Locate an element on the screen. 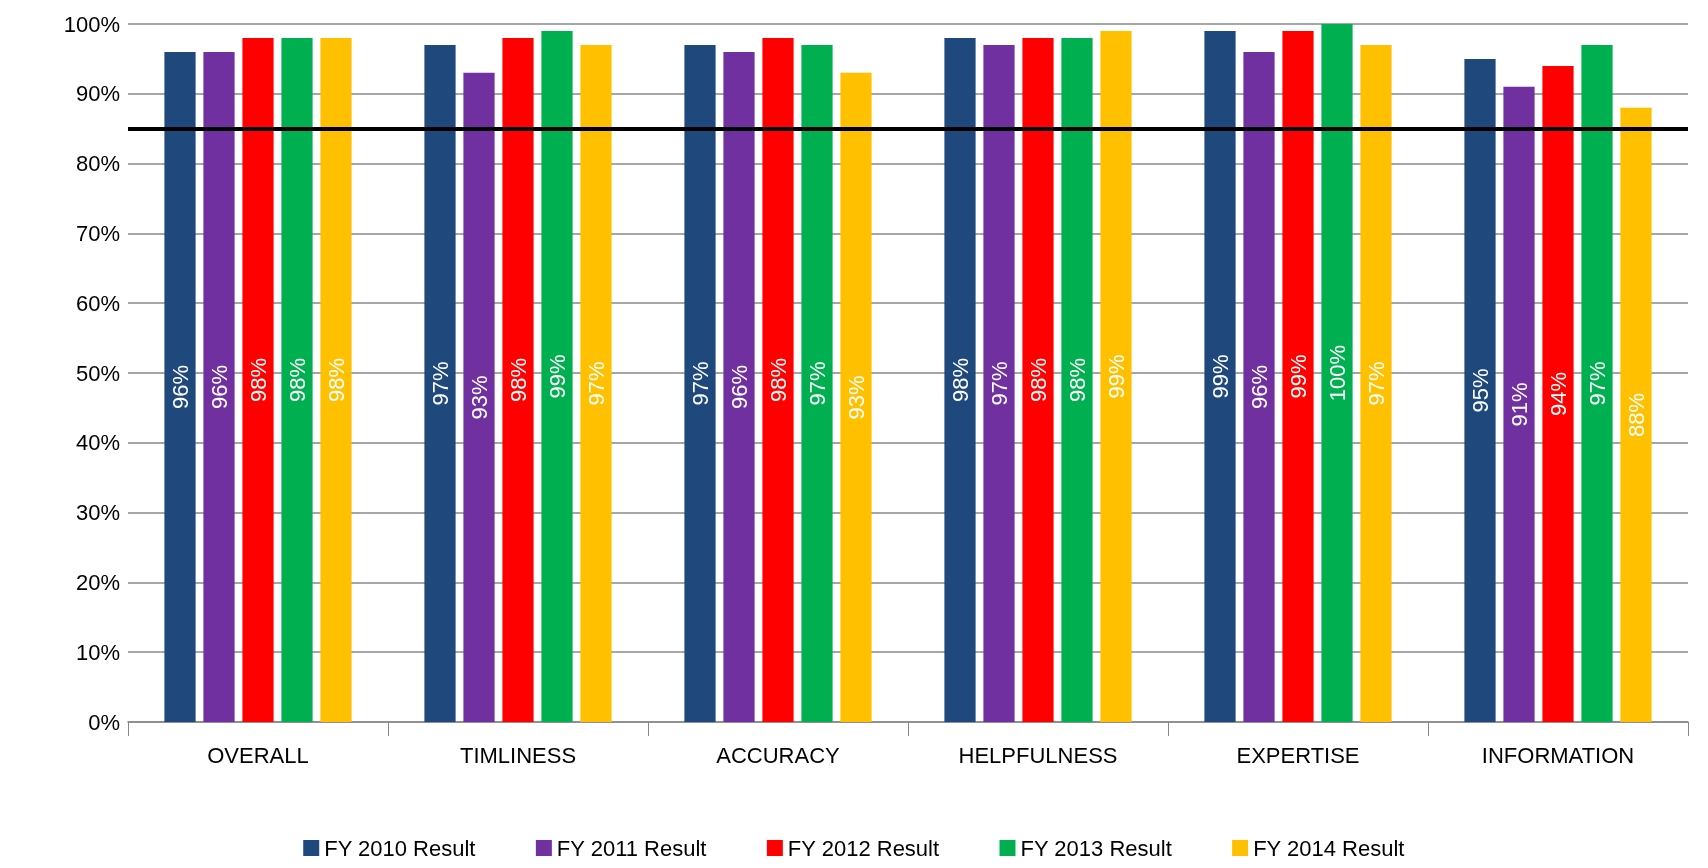 The image size is (1708, 868). legend-label: FY 2013 Result is located at coordinates (1096, 848).